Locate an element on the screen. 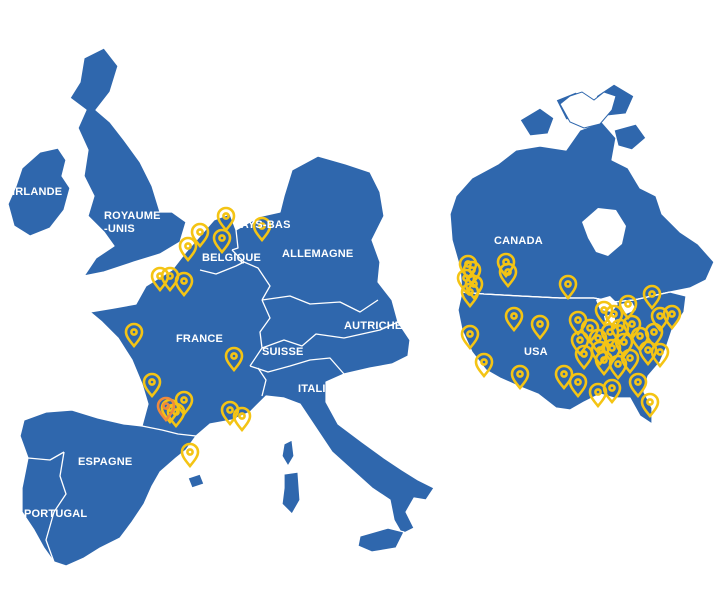 Image resolution: width=720 pixels, height=597 pixels. region-ireland is located at coordinates (39, 192).